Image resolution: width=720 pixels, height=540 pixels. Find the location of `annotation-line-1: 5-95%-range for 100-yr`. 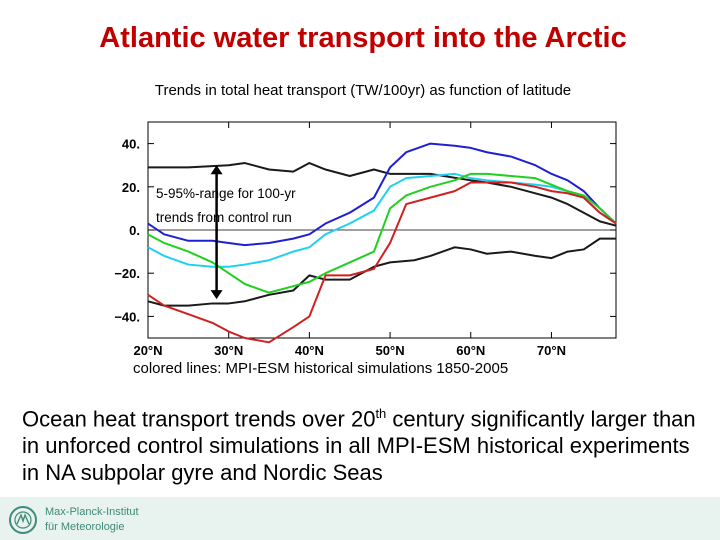

annotation-line-1: 5-95%-range for 100-yr is located at coordinates (226, 193).